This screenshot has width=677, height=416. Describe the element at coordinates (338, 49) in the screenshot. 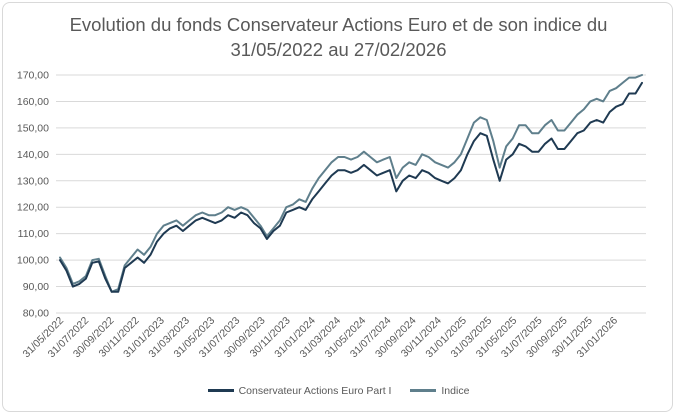

I see `chart-title-line-2: 31/05/2022 au 27/02/2026` at that location.